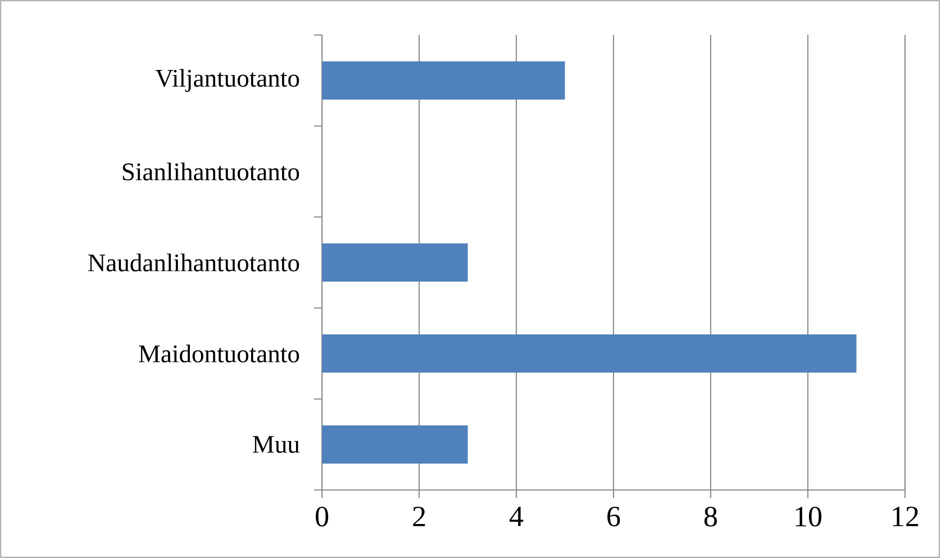 The height and width of the screenshot is (558, 940). I want to click on x-tick-label: 12, so click(905, 516).